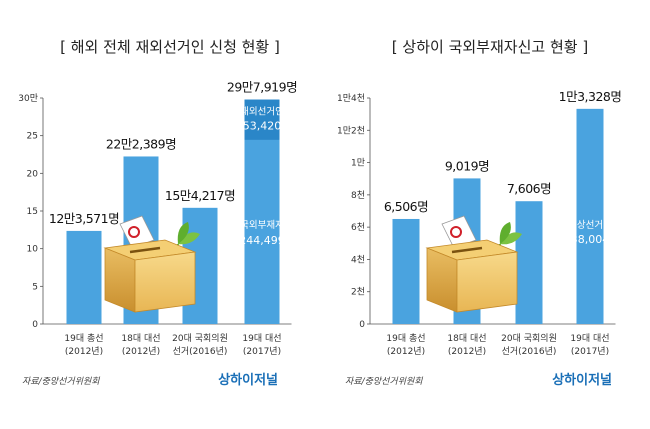 The image size is (650, 429). I want to click on bar-value-label: 29만7,919명, so click(262, 87).